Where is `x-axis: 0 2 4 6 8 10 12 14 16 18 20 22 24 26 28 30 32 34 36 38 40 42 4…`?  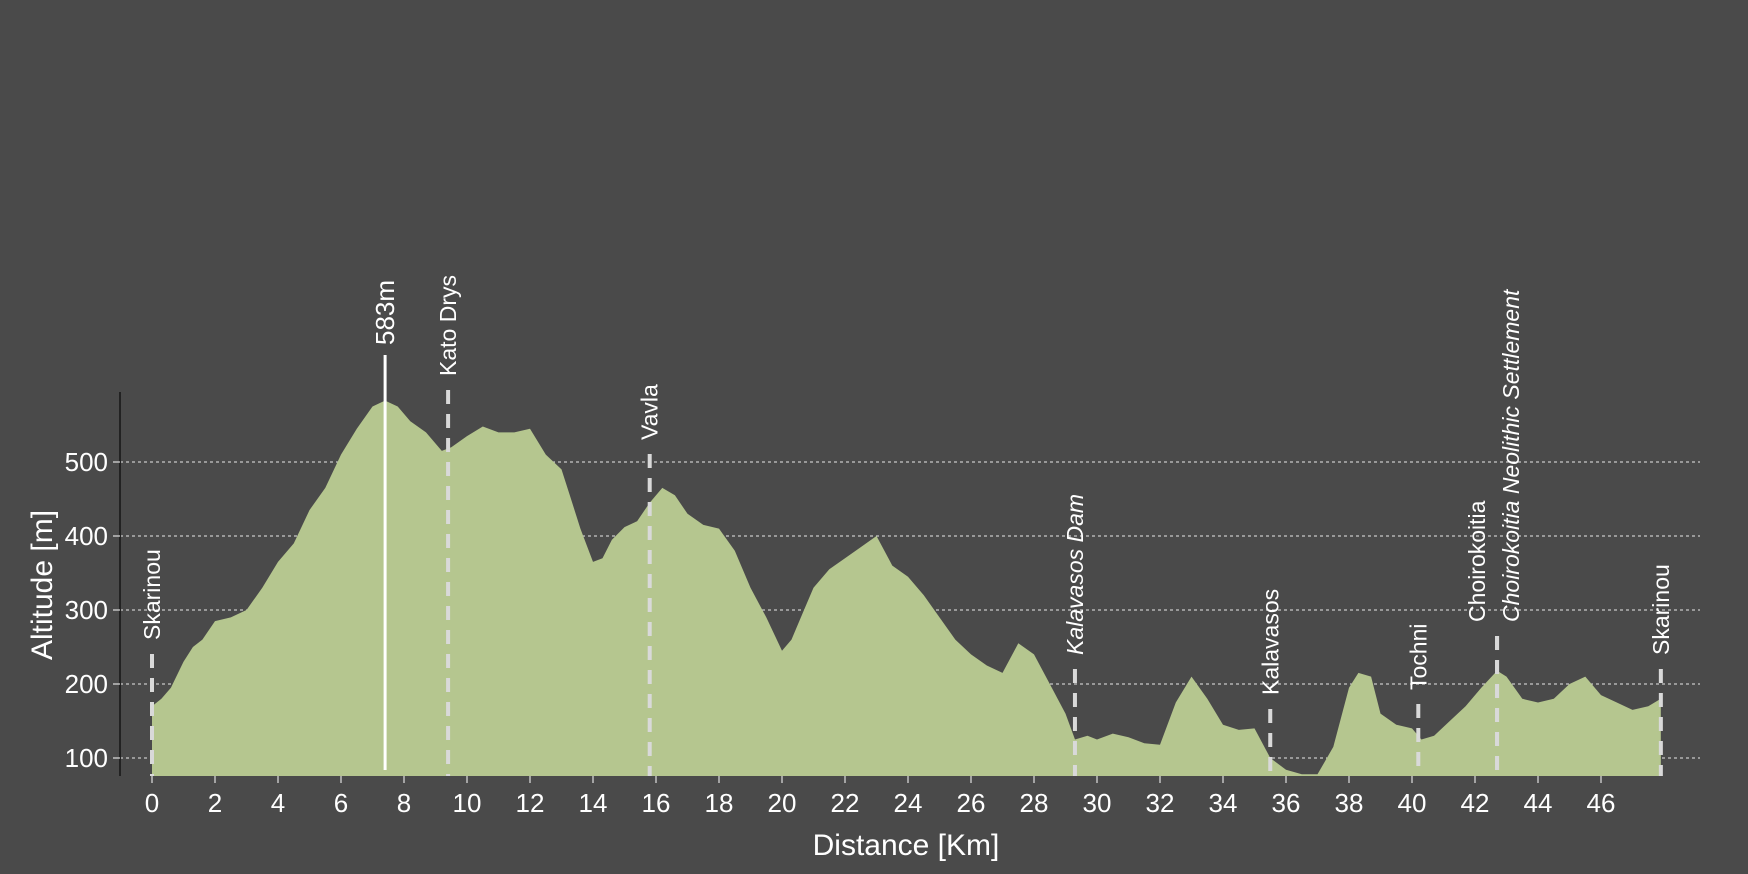
x-axis: 0 2 4 6 8 10 12 14 16 18 20 22 24 26 28 30 32 34 36 38 40 42 4… is located at coordinates (880, 797).